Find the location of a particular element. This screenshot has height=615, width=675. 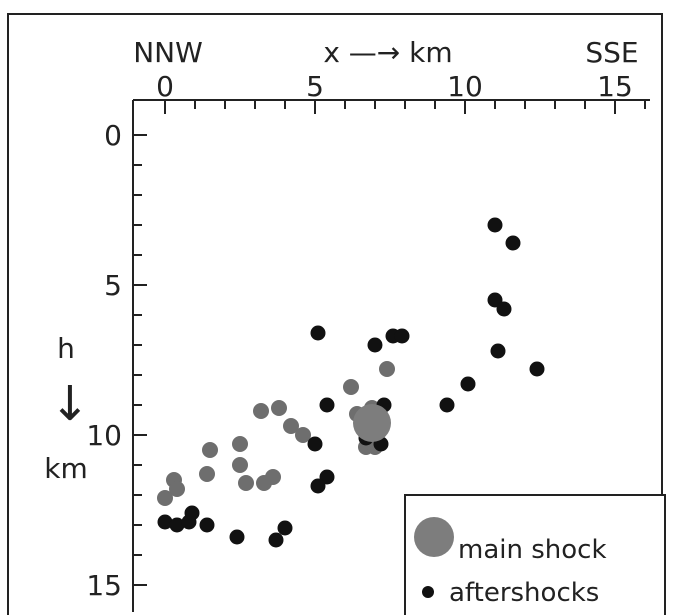

y-tick-label: 15 is located at coordinates (104, 585).